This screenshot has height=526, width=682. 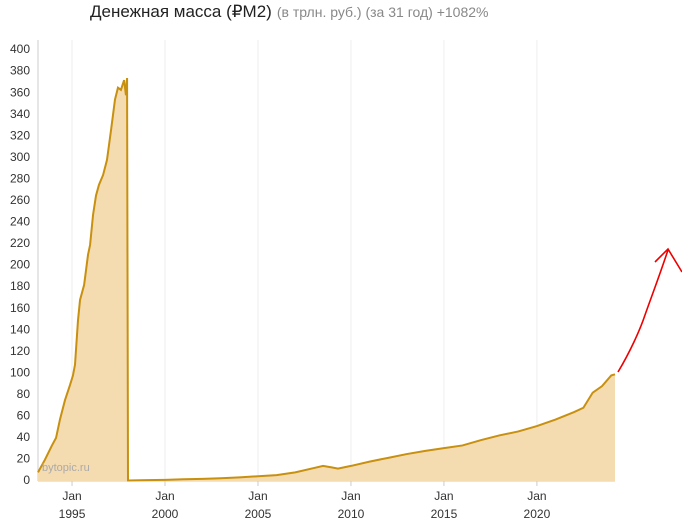 What do you see at coordinates (66, 468) in the screenshot?
I see `watermark: bytopic.ru` at bounding box center [66, 468].